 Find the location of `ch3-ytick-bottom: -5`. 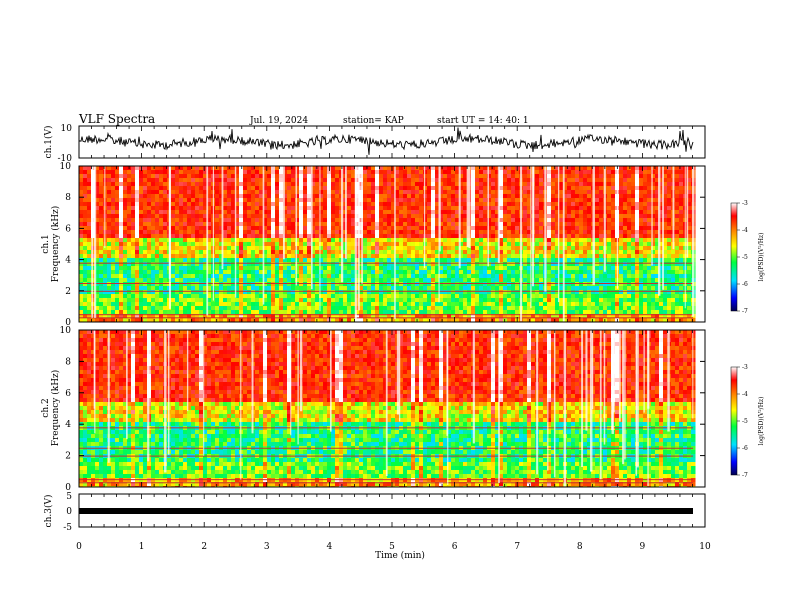

ch3-ytick-bottom: -5 is located at coordinates (67, 528).